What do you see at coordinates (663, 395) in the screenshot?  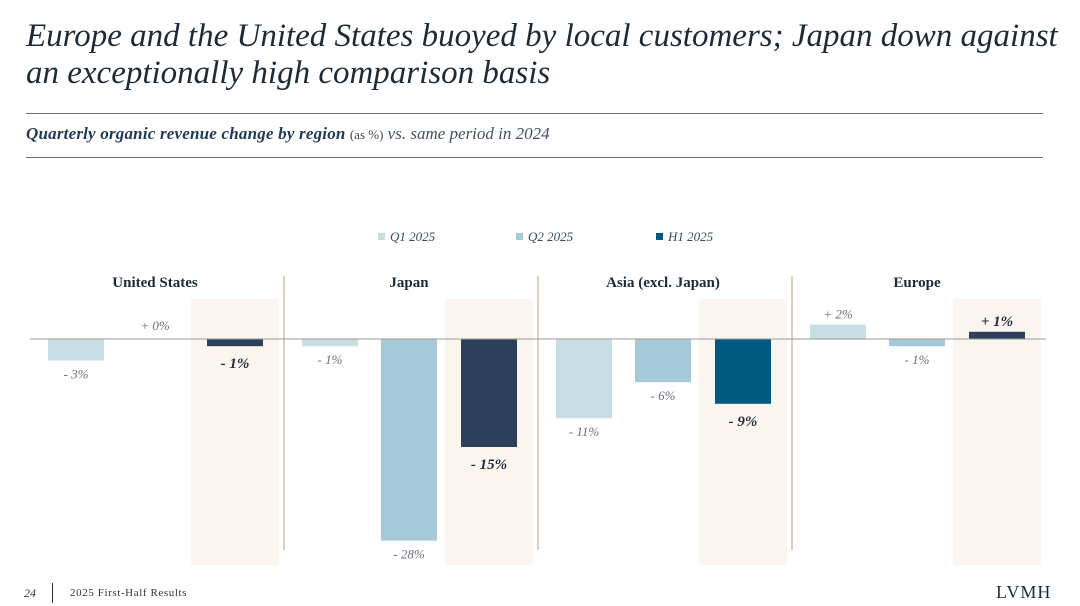 I see `data-label-q2-asia-excl-japan: - 6%` at bounding box center [663, 395].